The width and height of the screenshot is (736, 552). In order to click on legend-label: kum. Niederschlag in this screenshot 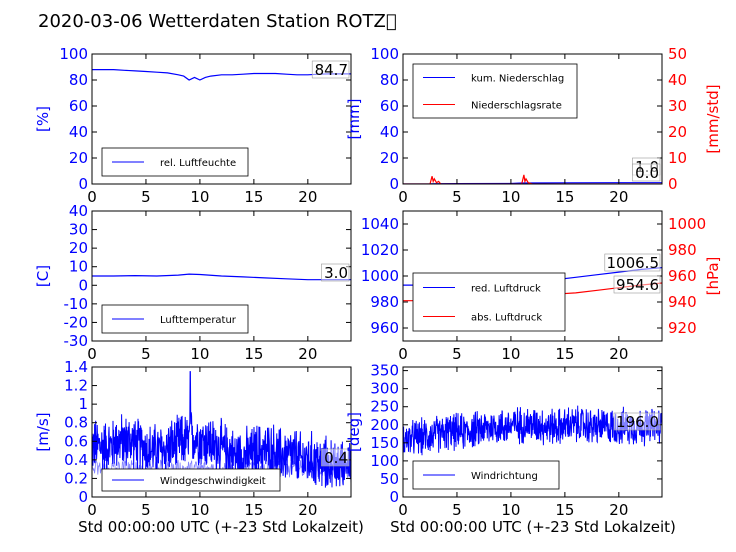, I will do `click(517, 79)`.